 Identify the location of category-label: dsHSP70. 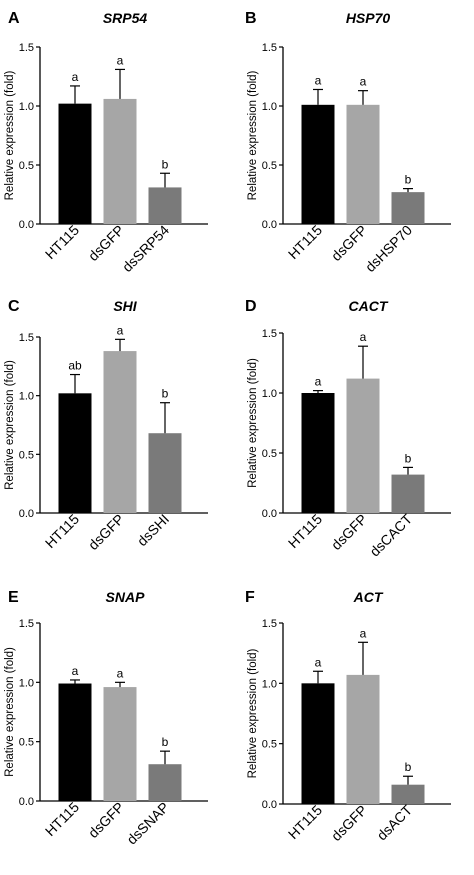
(388, 248).